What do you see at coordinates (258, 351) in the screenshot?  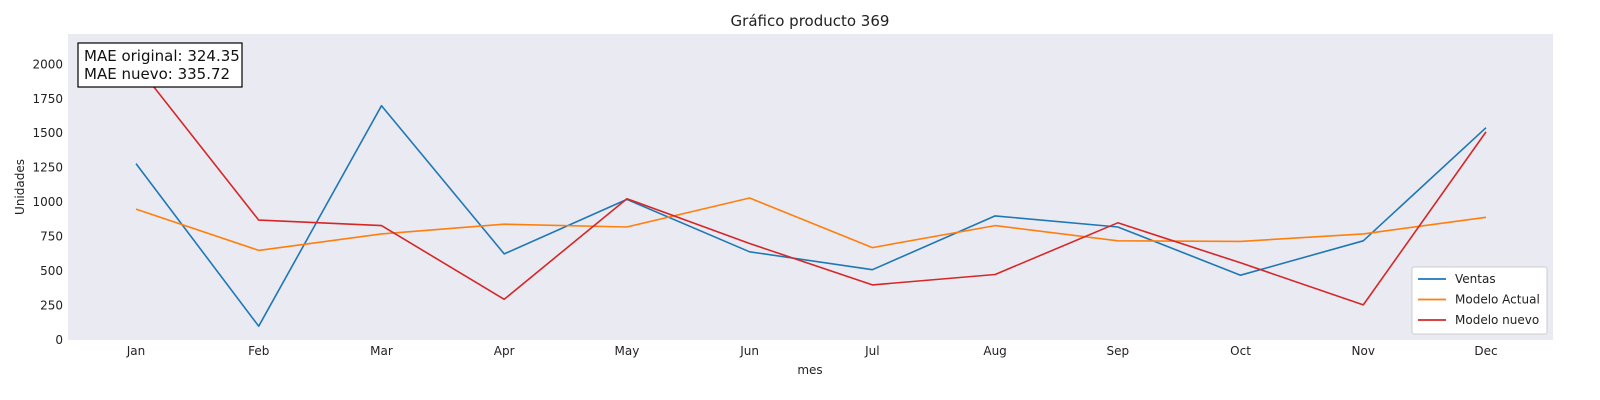 I see `x-tick-label: Feb` at bounding box center [258, 351].